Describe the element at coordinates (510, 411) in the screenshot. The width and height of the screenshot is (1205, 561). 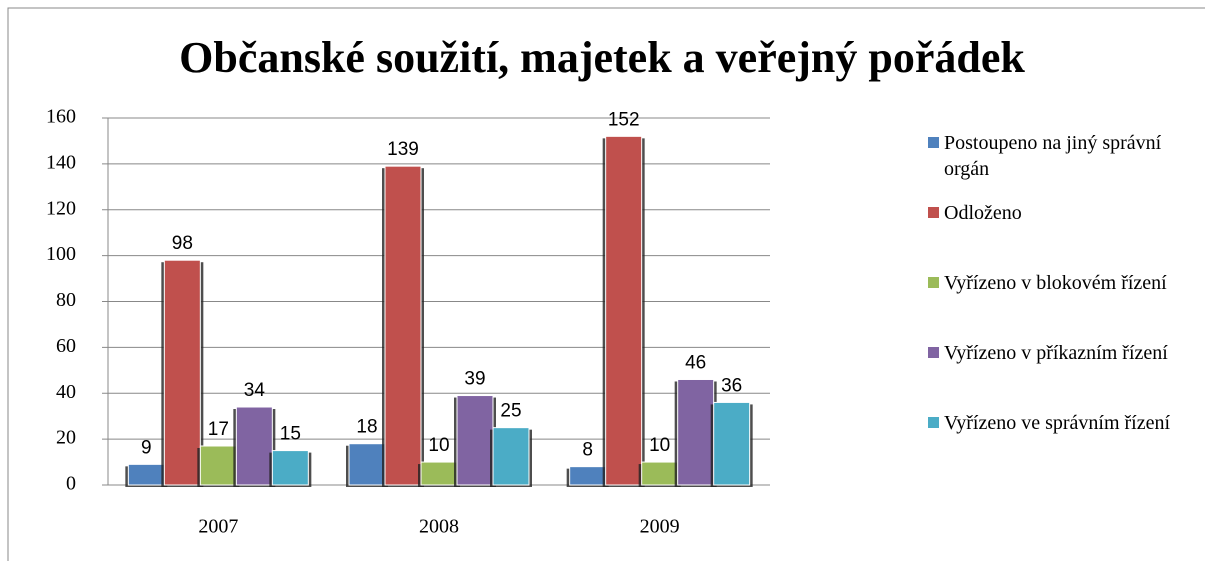
I see `data-label: 25` at that location.